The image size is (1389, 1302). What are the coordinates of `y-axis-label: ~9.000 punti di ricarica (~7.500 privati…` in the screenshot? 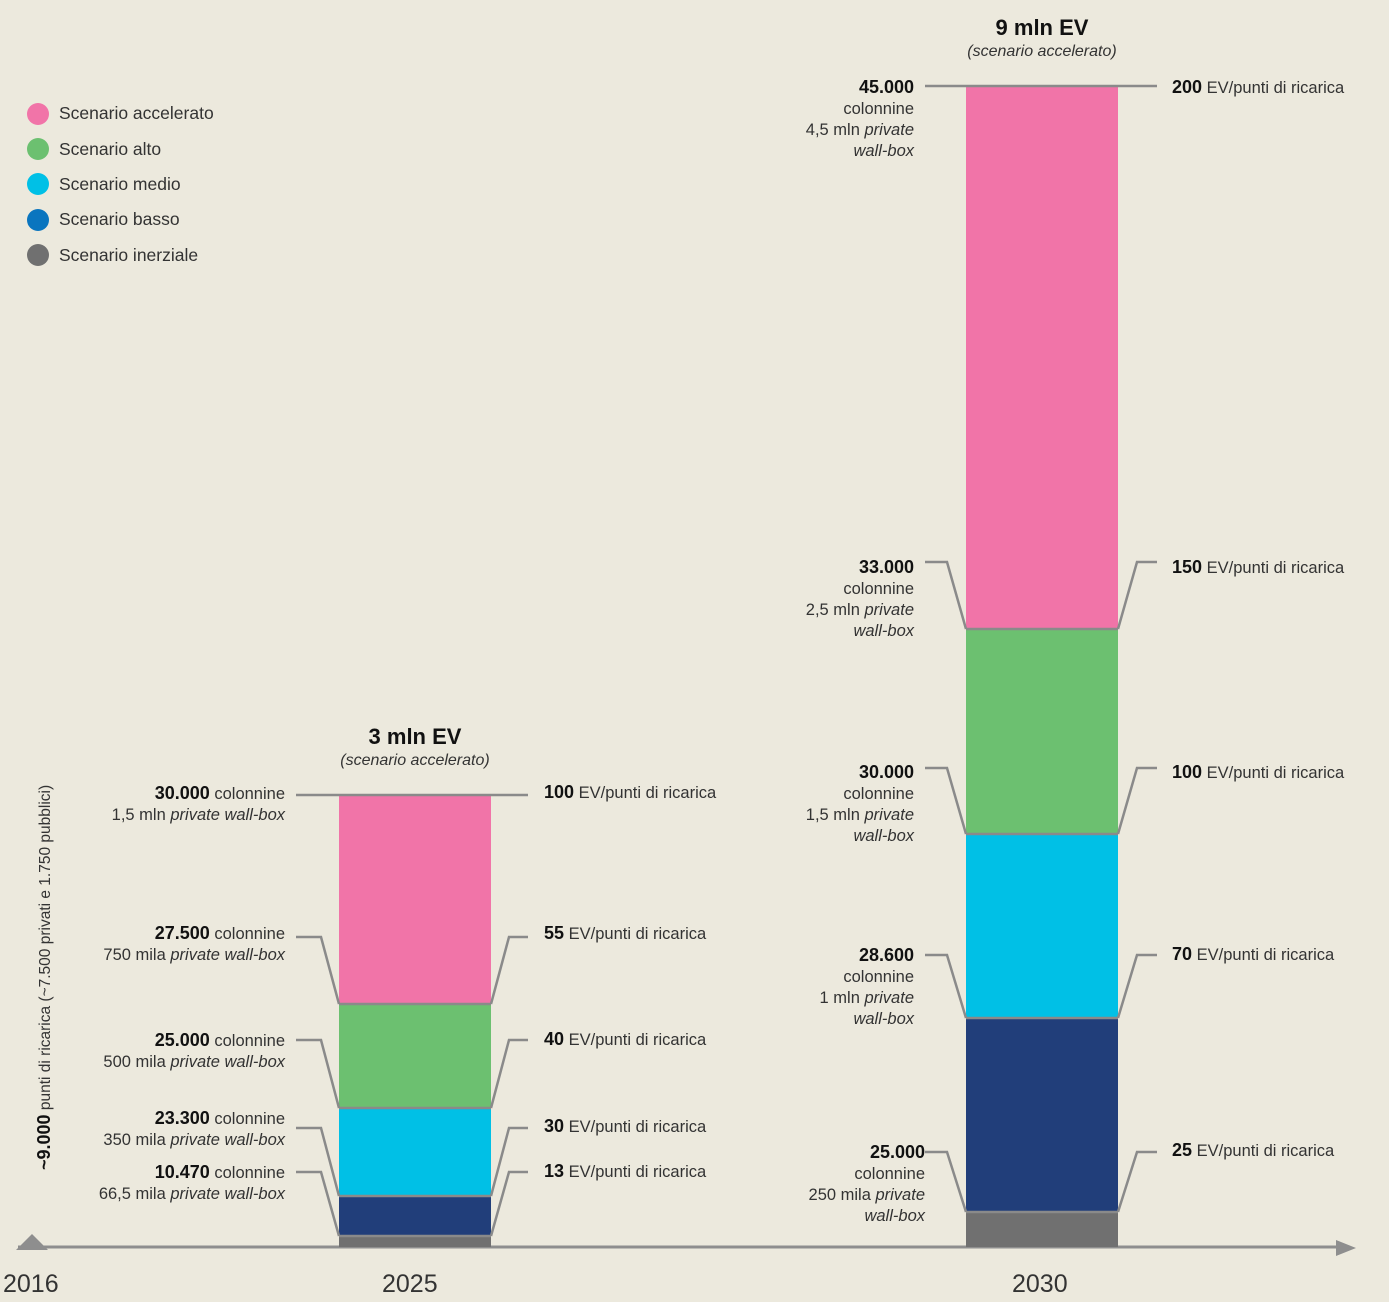 It's located at (44, 977).